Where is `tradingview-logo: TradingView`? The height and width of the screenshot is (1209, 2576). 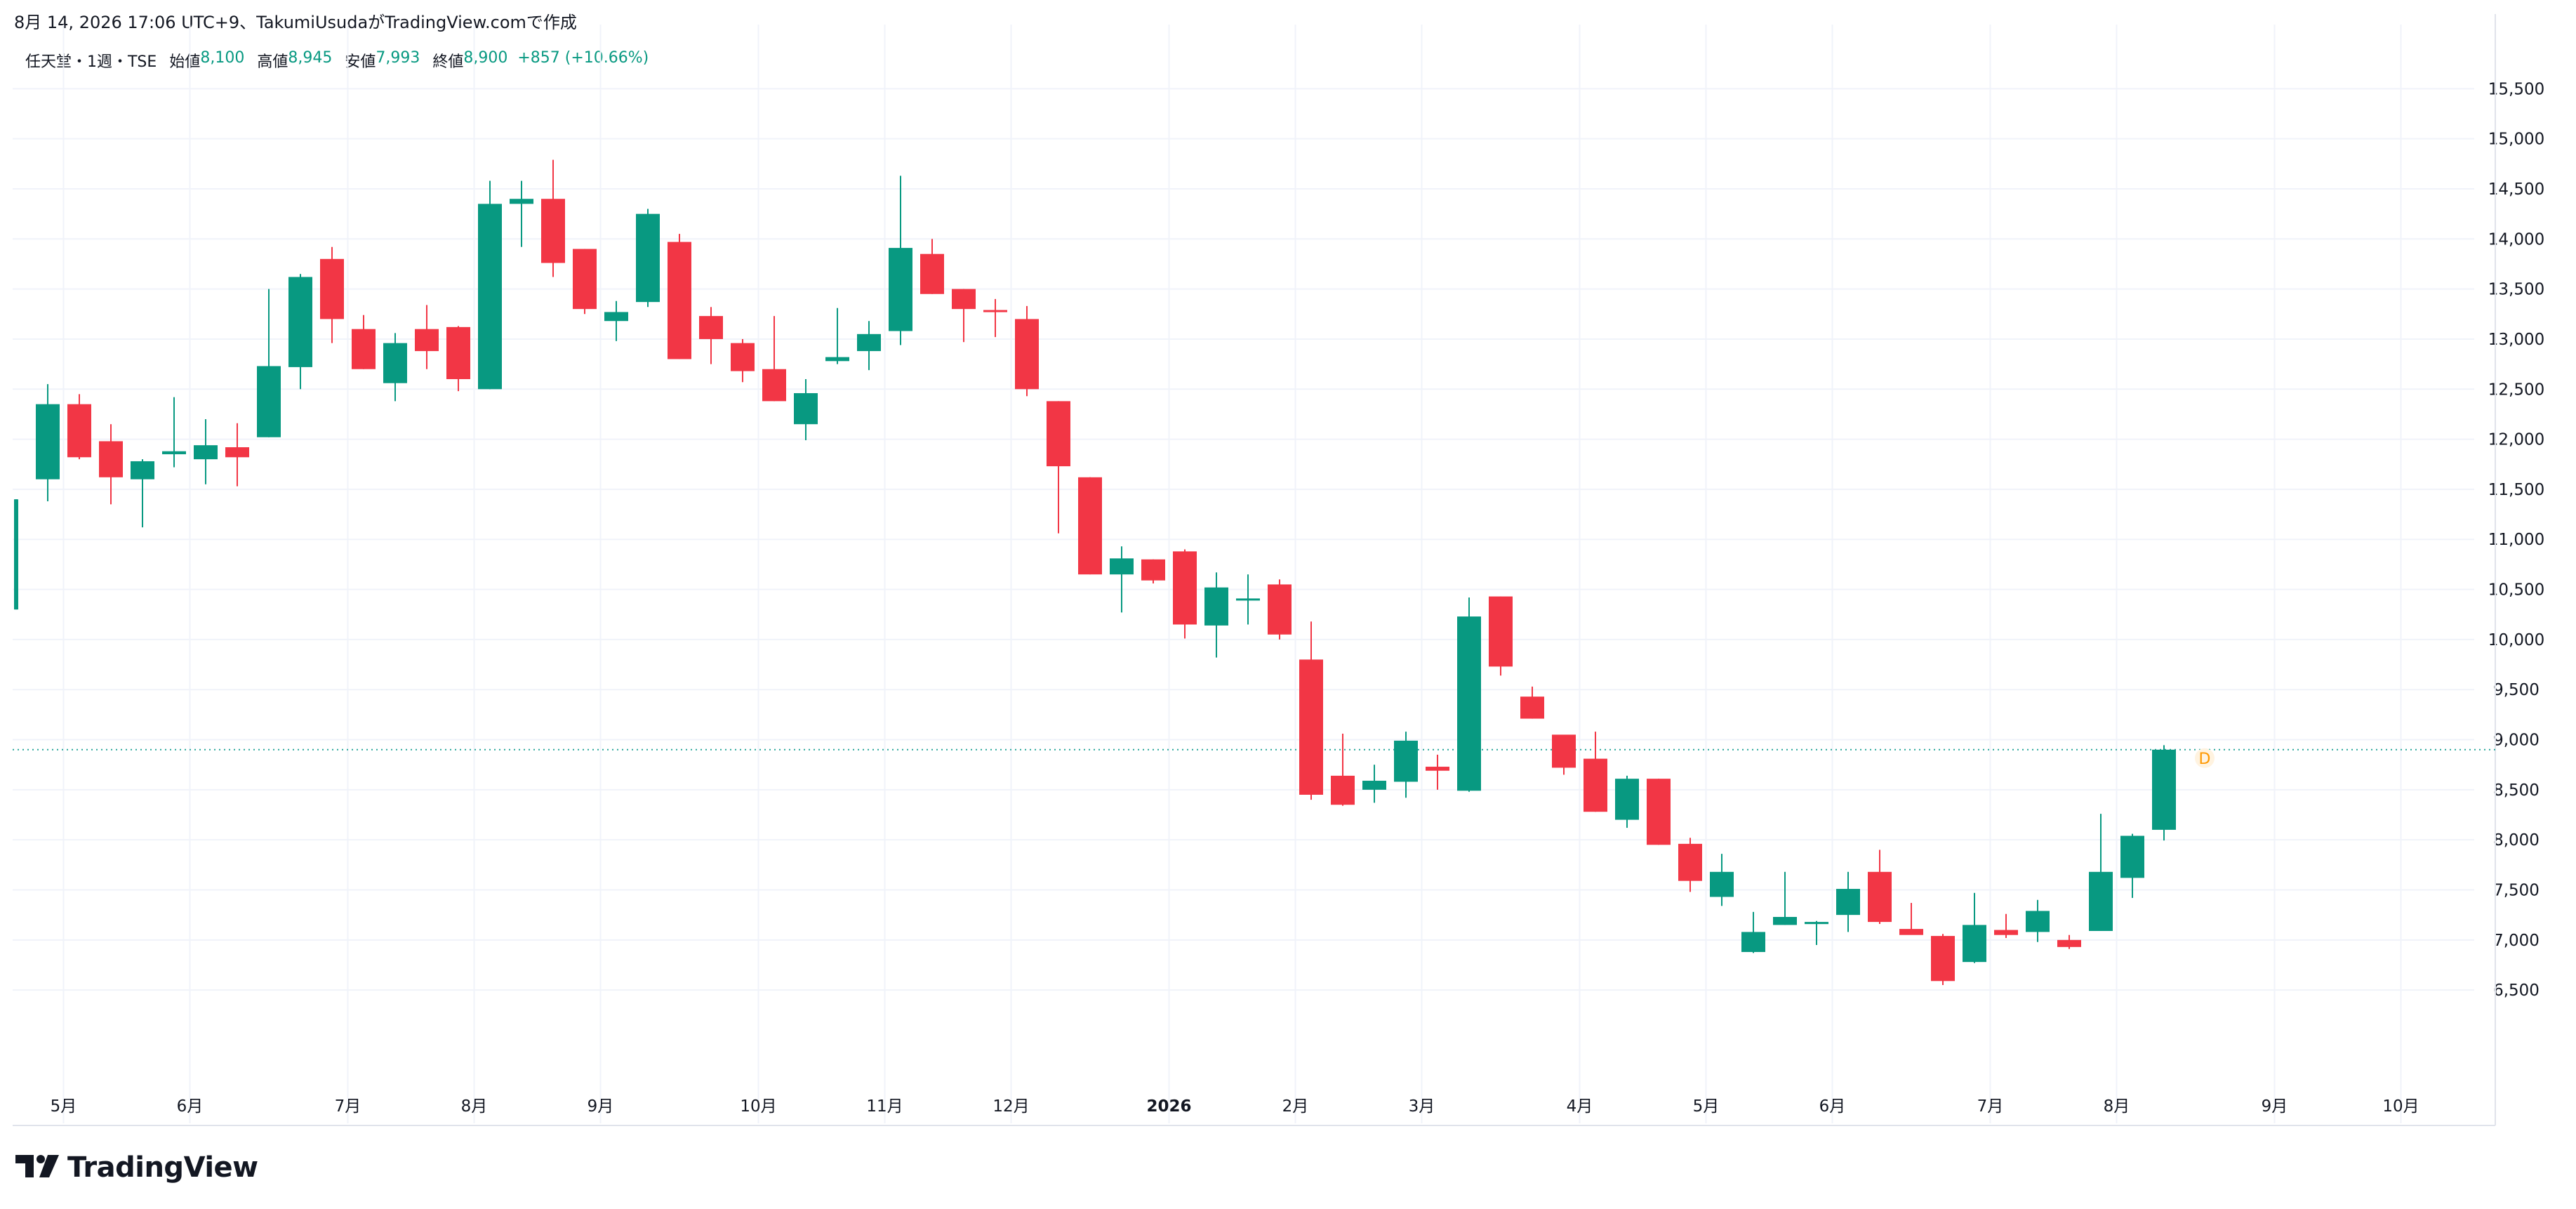 tradingview-logo: TradingView is located at coordinates (137, 1167).